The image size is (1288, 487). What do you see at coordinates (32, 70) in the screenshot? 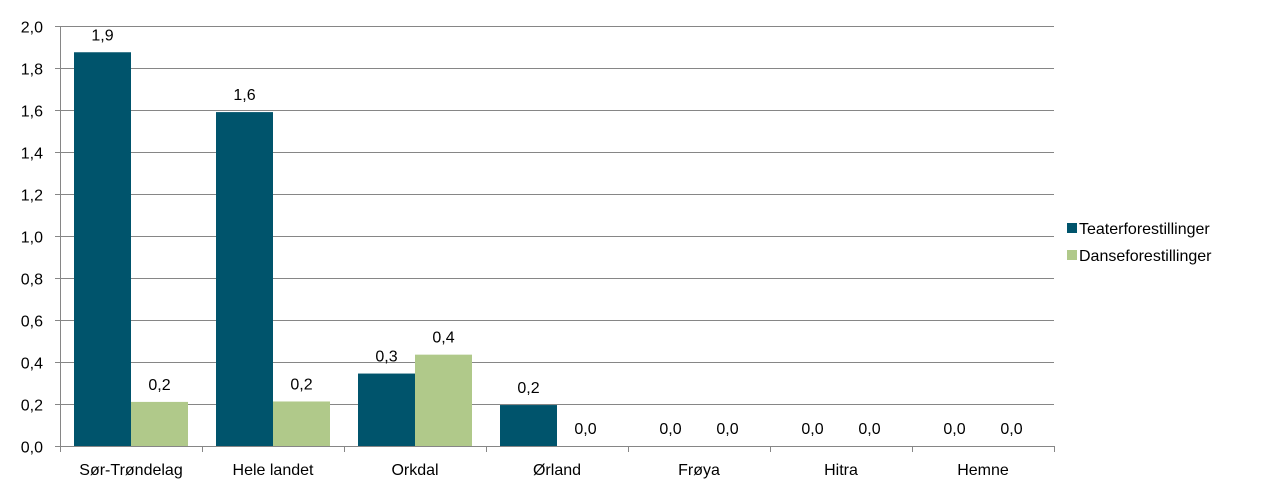
I see `y-tick-label: 1,8` at bounding box center [32, 70].